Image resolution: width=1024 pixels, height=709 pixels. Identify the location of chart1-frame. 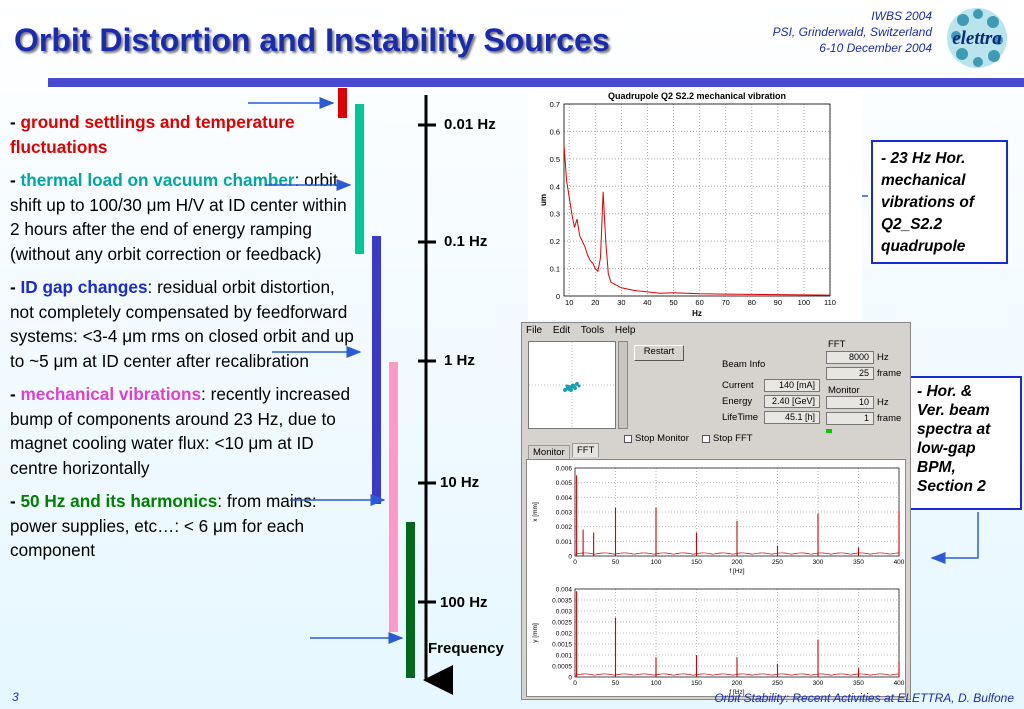
(697, 200).